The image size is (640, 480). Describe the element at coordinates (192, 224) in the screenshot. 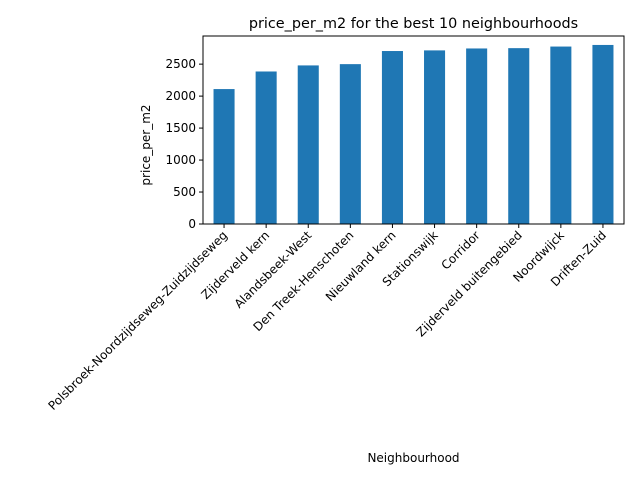

I see `y-tick-label: 0` at that location.